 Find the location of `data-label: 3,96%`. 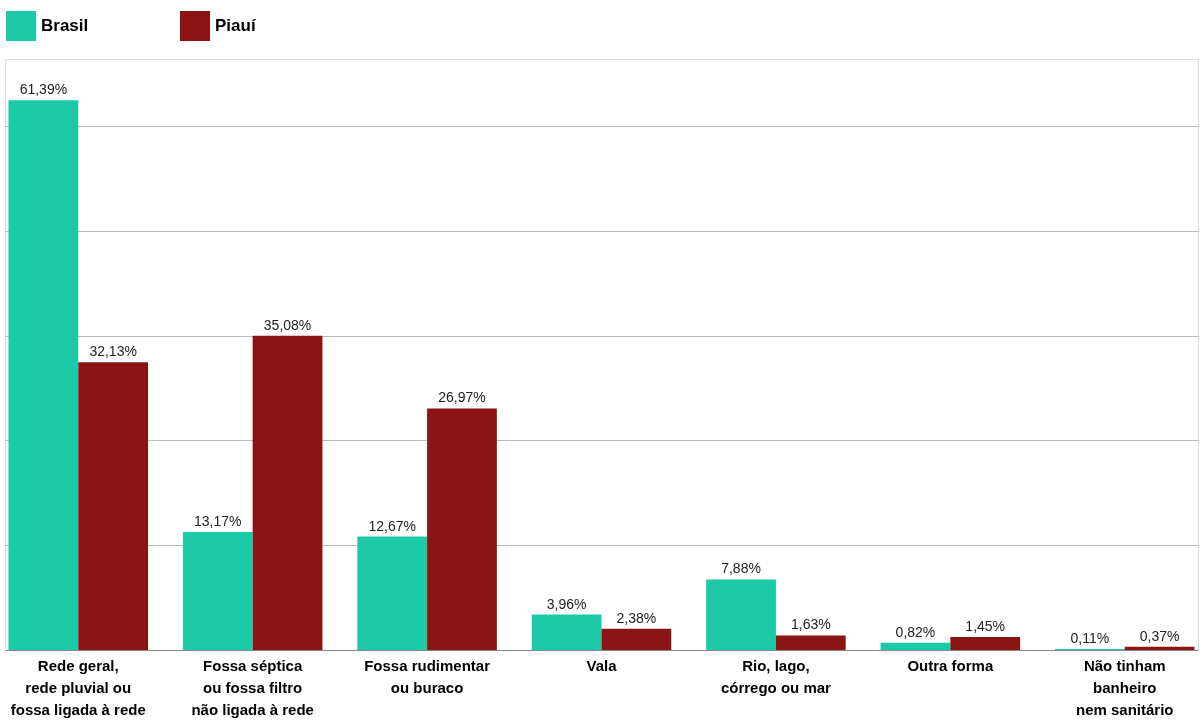

data-label: 3,96% is located at coordinates (566, 603).